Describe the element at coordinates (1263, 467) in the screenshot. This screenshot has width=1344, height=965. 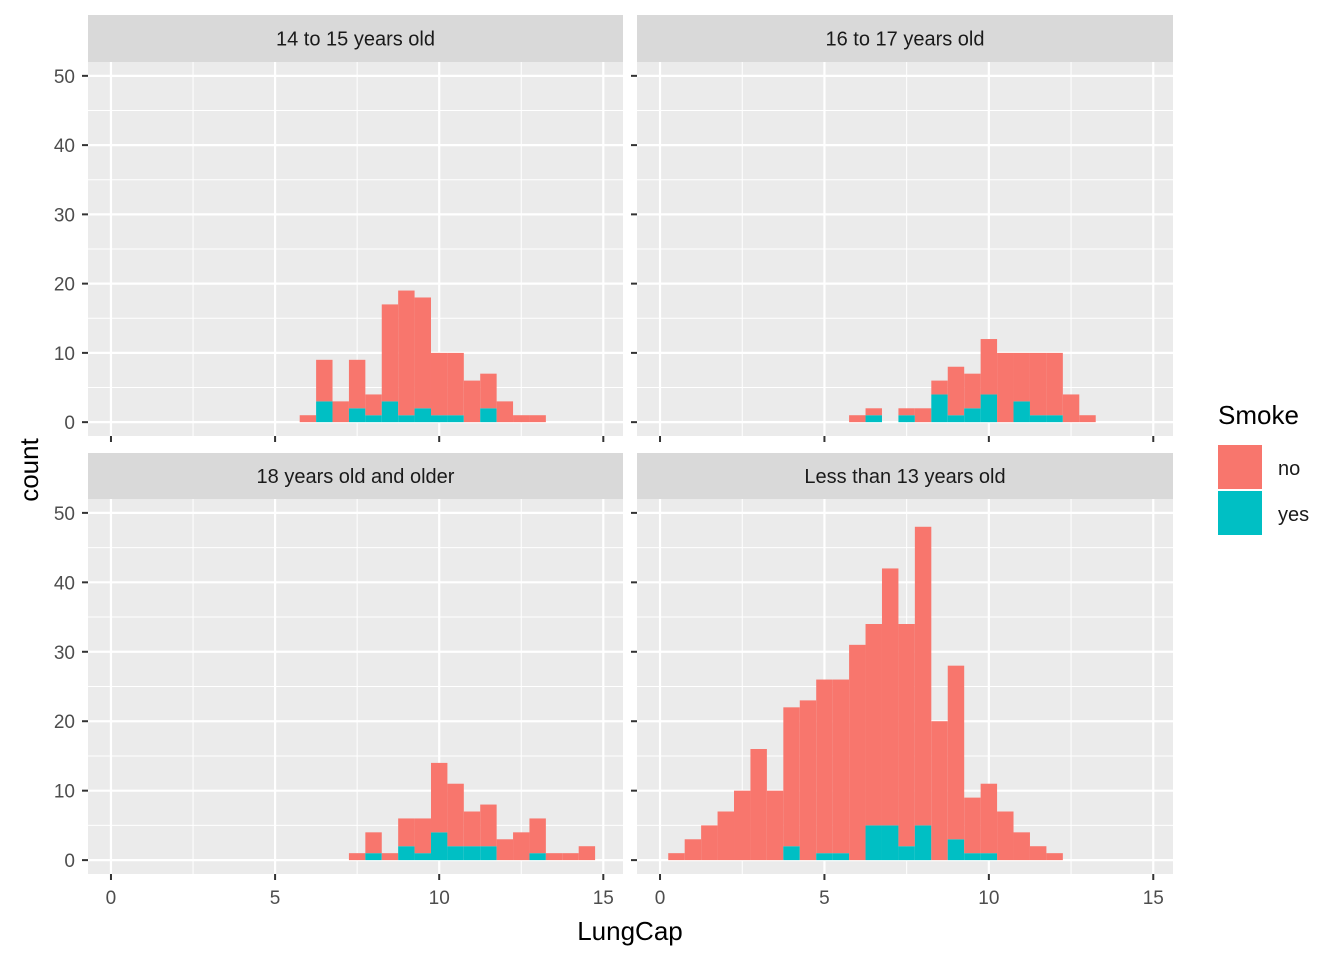
I see `legend: Smoke no yes` at that location.